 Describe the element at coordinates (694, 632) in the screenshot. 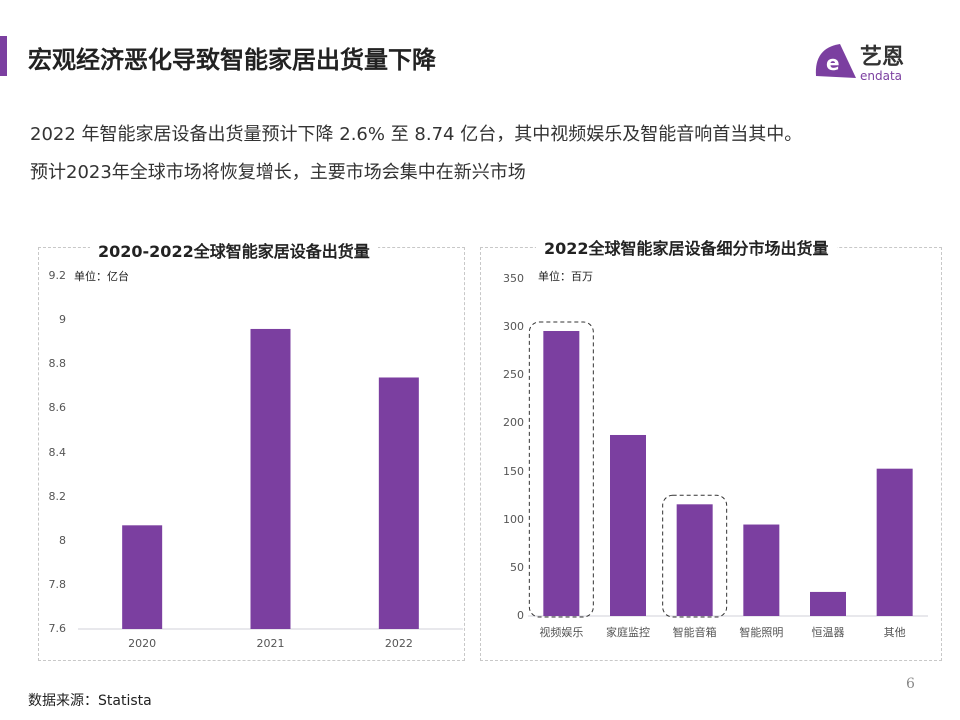

I see `x-tick-label: 智能音箱` at that location.